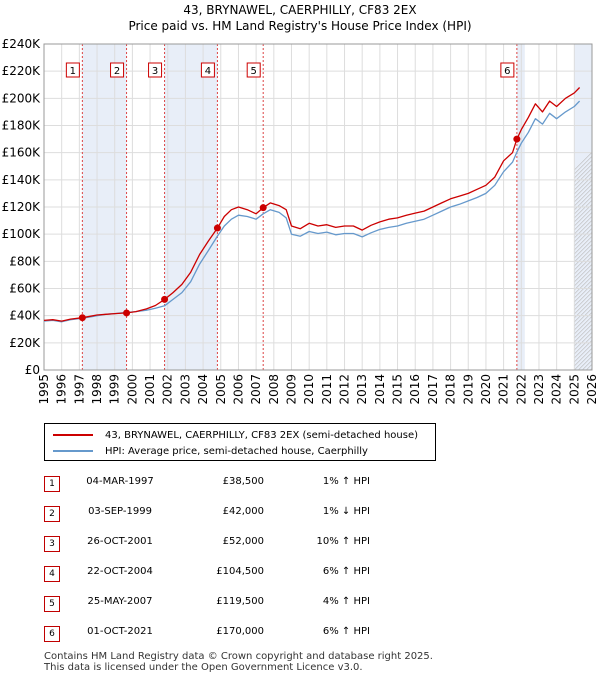  What do you see at coordinates (256, 389) in the screenshot?
I see `x-tick-label: 2007` at bounding box center [256, 389].